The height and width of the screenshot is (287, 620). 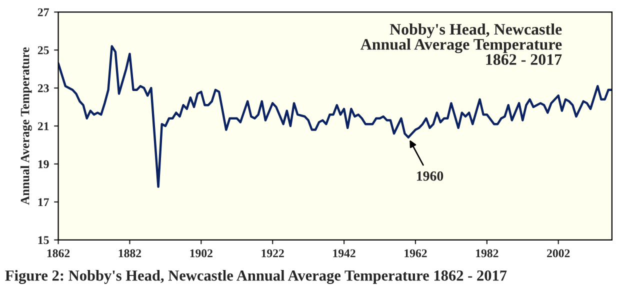 I want to click on y-tick-label: 25, so click(x=43, y=50).